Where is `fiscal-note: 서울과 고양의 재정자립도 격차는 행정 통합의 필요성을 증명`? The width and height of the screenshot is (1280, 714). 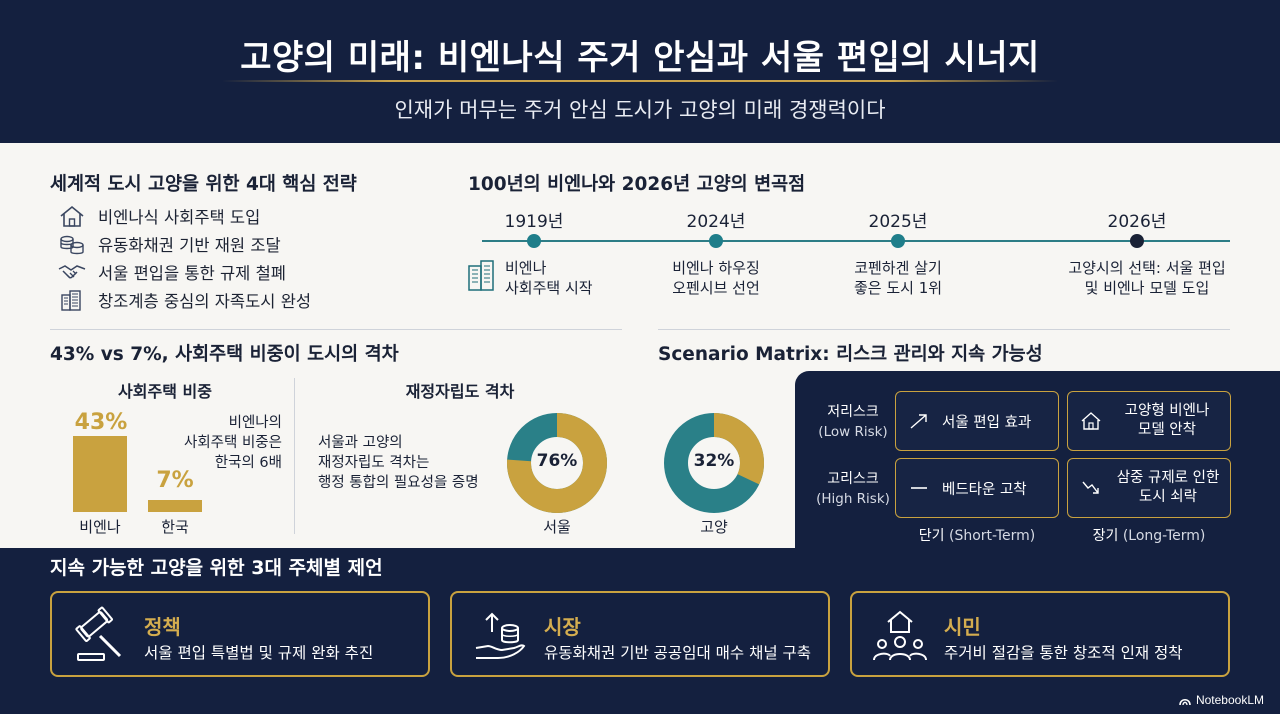 fiscal-note: 서울과 고양의 재정자립도 격차는 행정 통합의 필요성을 증명 is located at coordinates (398, 463).